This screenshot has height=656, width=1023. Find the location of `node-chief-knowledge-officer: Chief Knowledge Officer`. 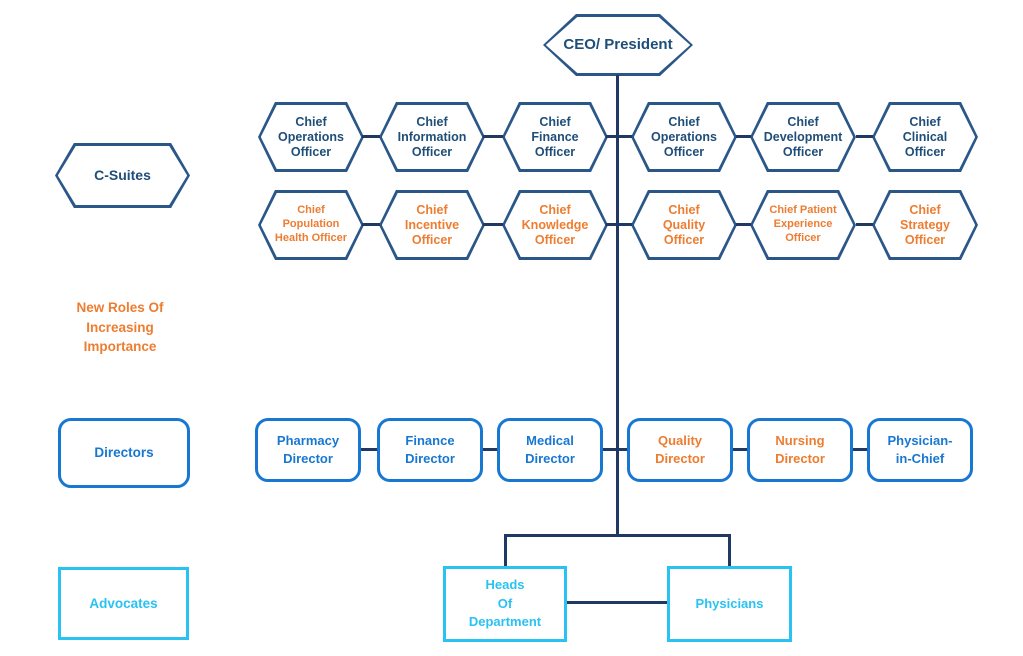

node-chief-knowledge-officer: Chief Knowledge Officer is located at coordinates (555, 225).